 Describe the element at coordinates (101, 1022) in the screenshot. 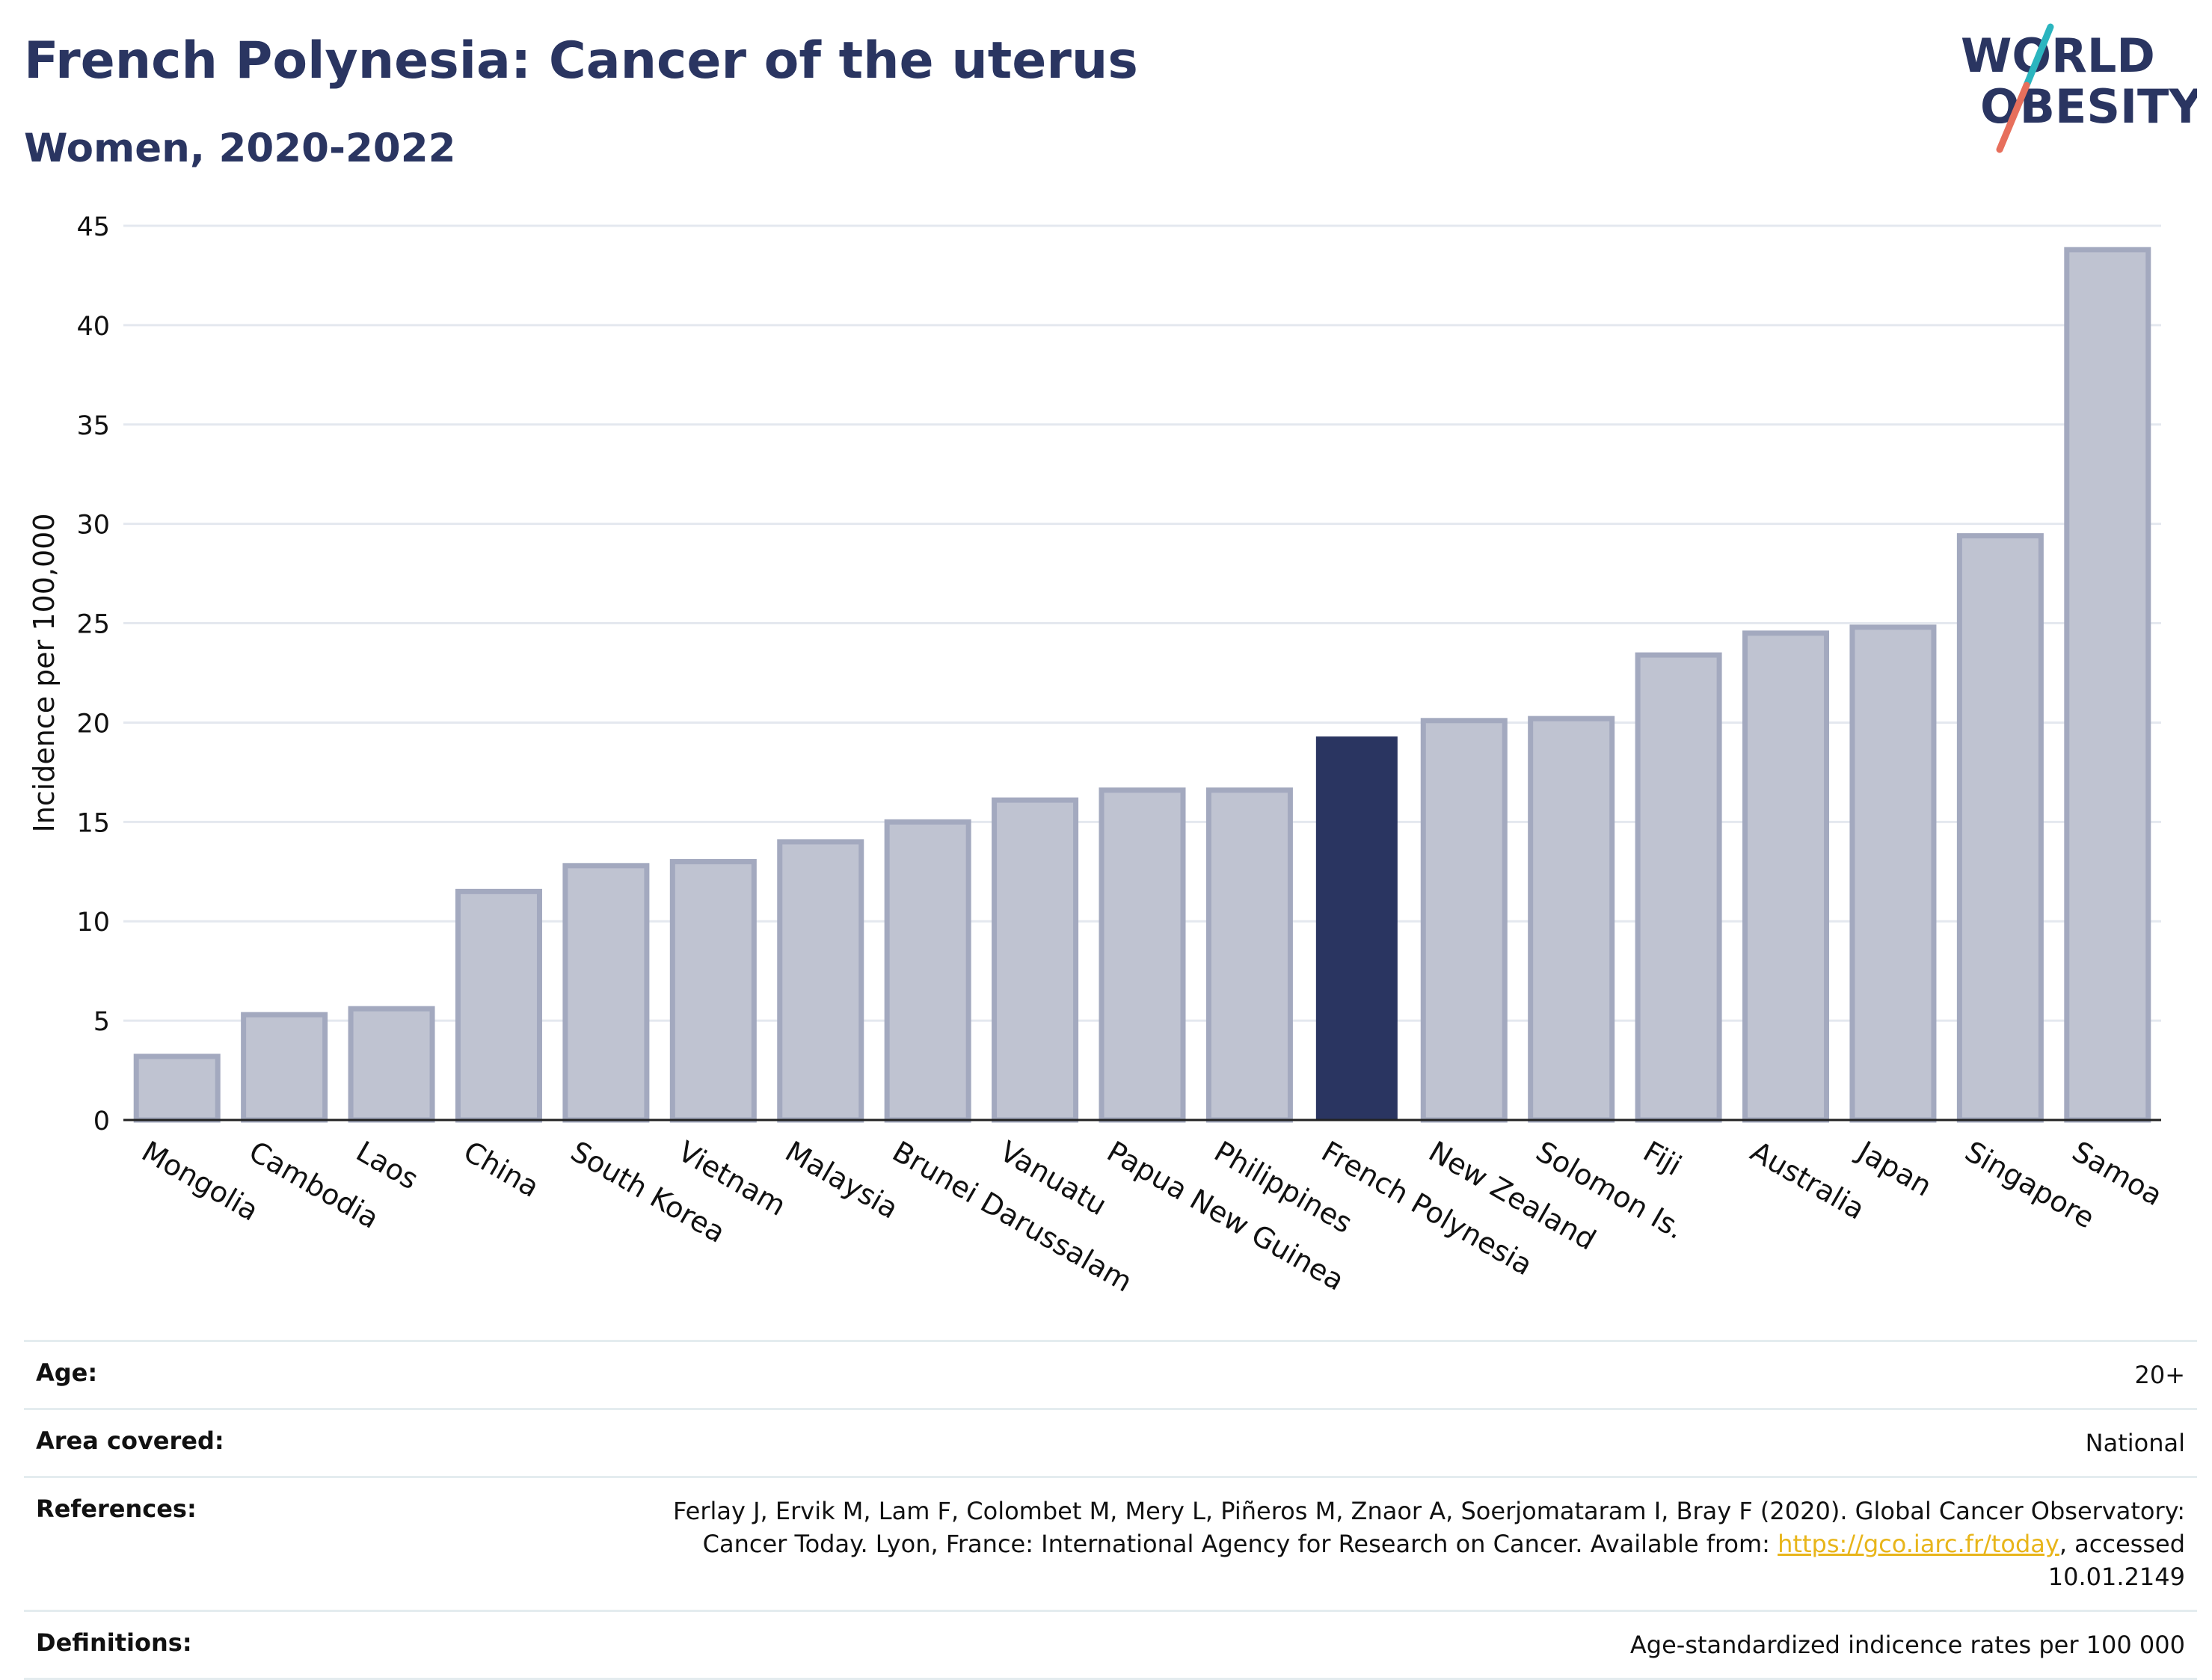

I see `y-tick-label: 5` at that location.